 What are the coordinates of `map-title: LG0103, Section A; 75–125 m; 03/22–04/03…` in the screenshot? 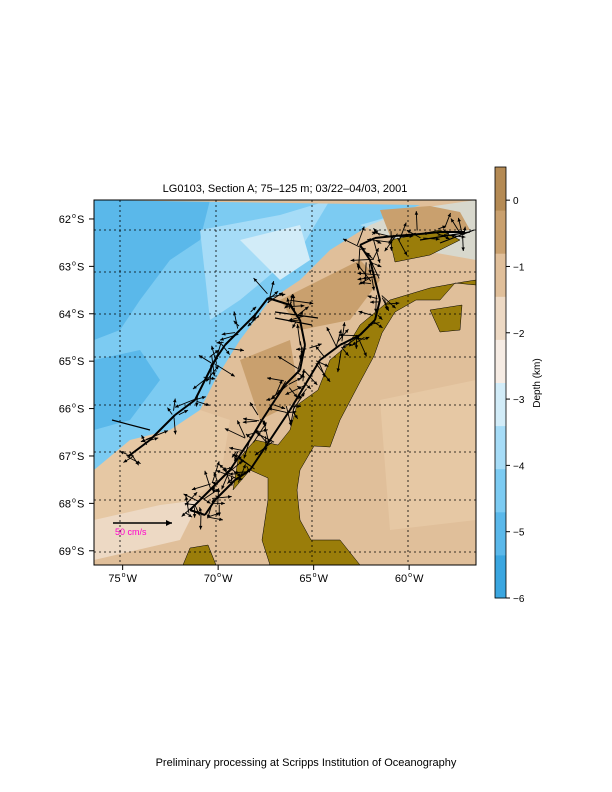 It's located at (285, 189).